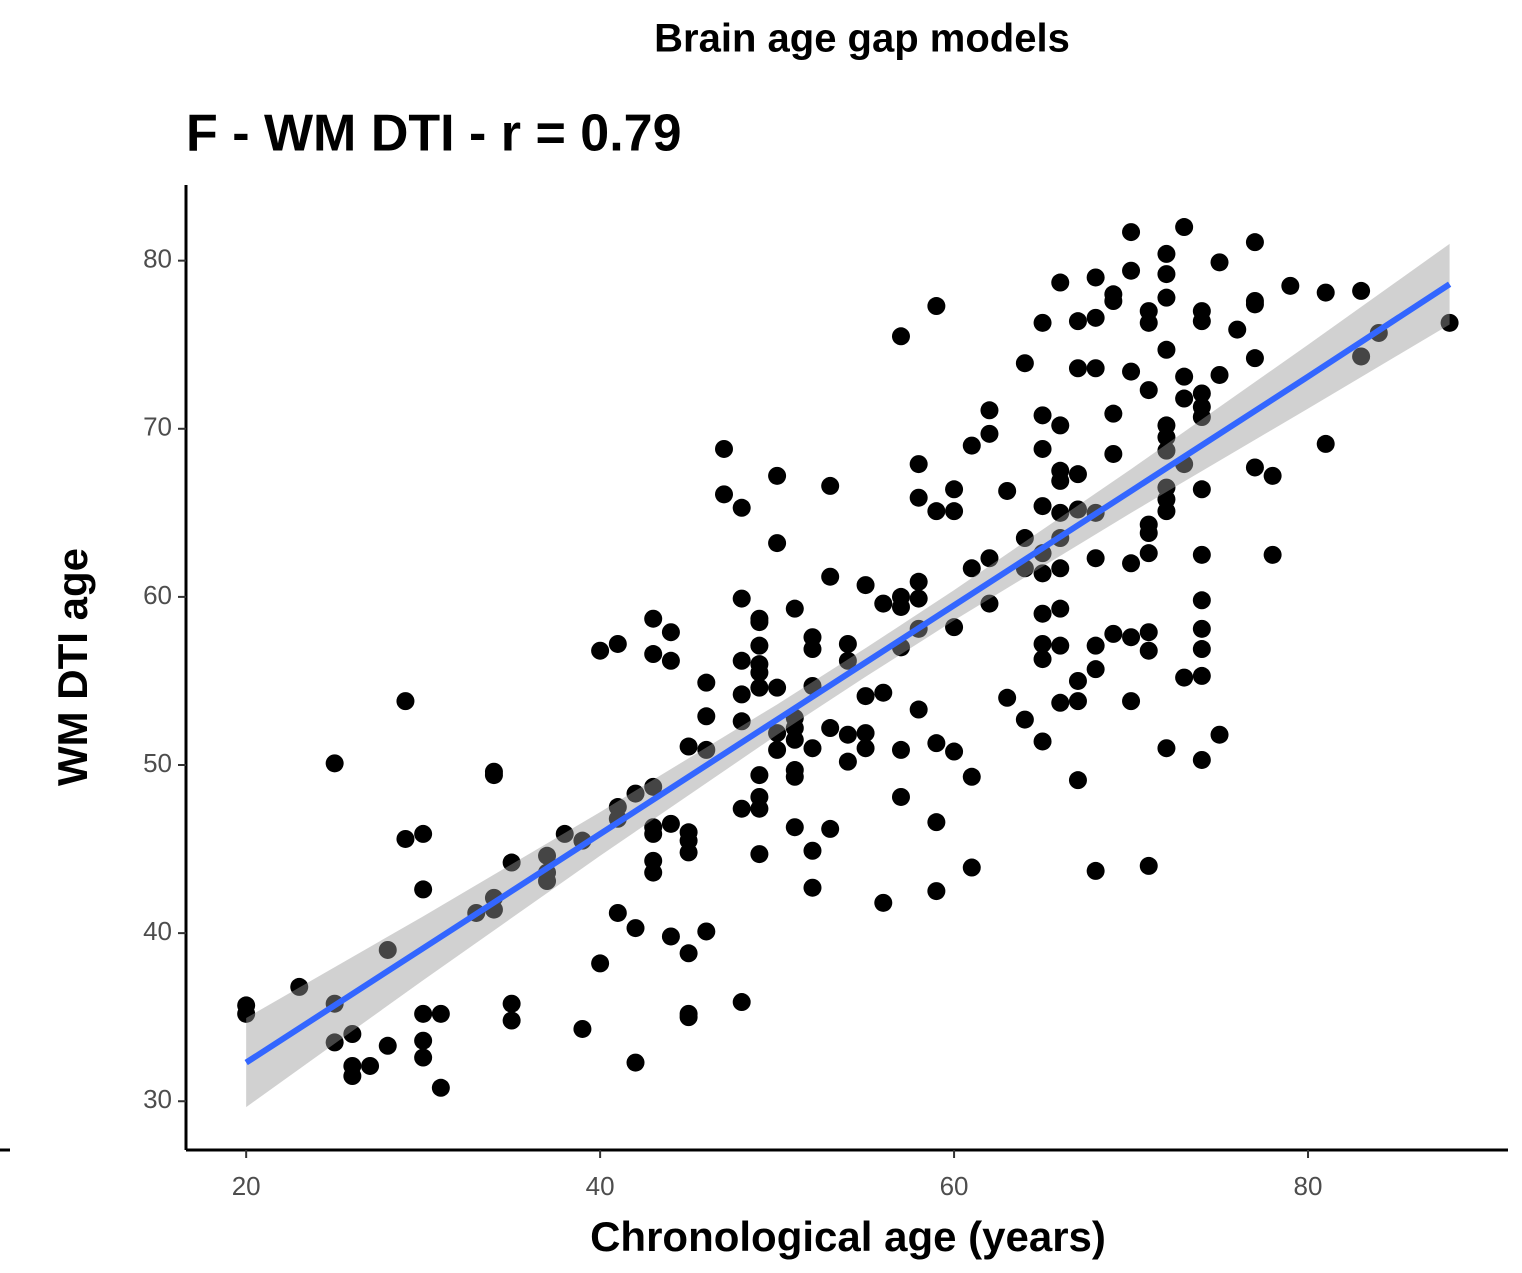 The height and width of the screenshot is (1273, 1522). Describe the element at coordinates (954, 1186) in the screenshot. I see `x-tick-label: 60` at that location.